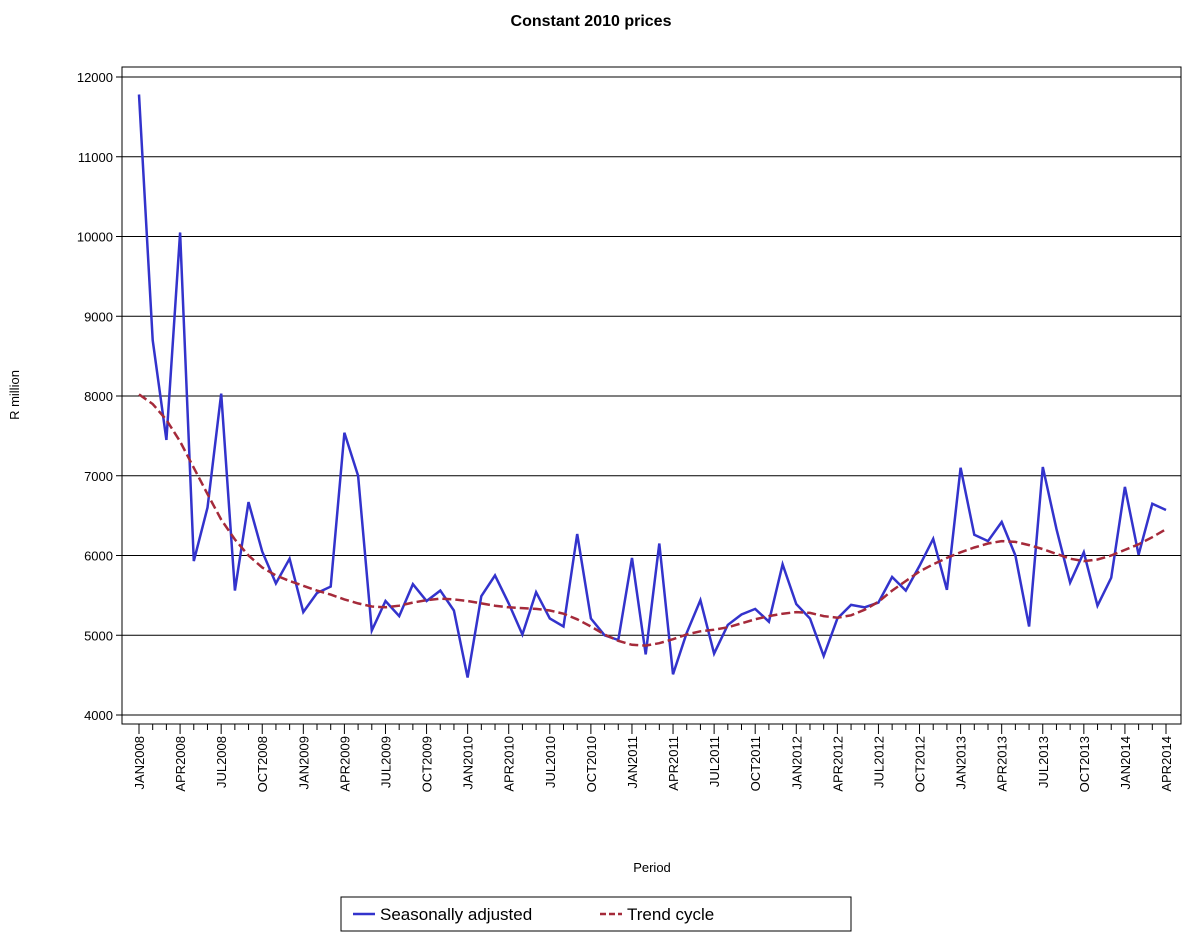 The image size is (1182, 932). Describe the element at coordinates (14, 395) in the screenshot. I see `y-axis-label: R million` at that location.